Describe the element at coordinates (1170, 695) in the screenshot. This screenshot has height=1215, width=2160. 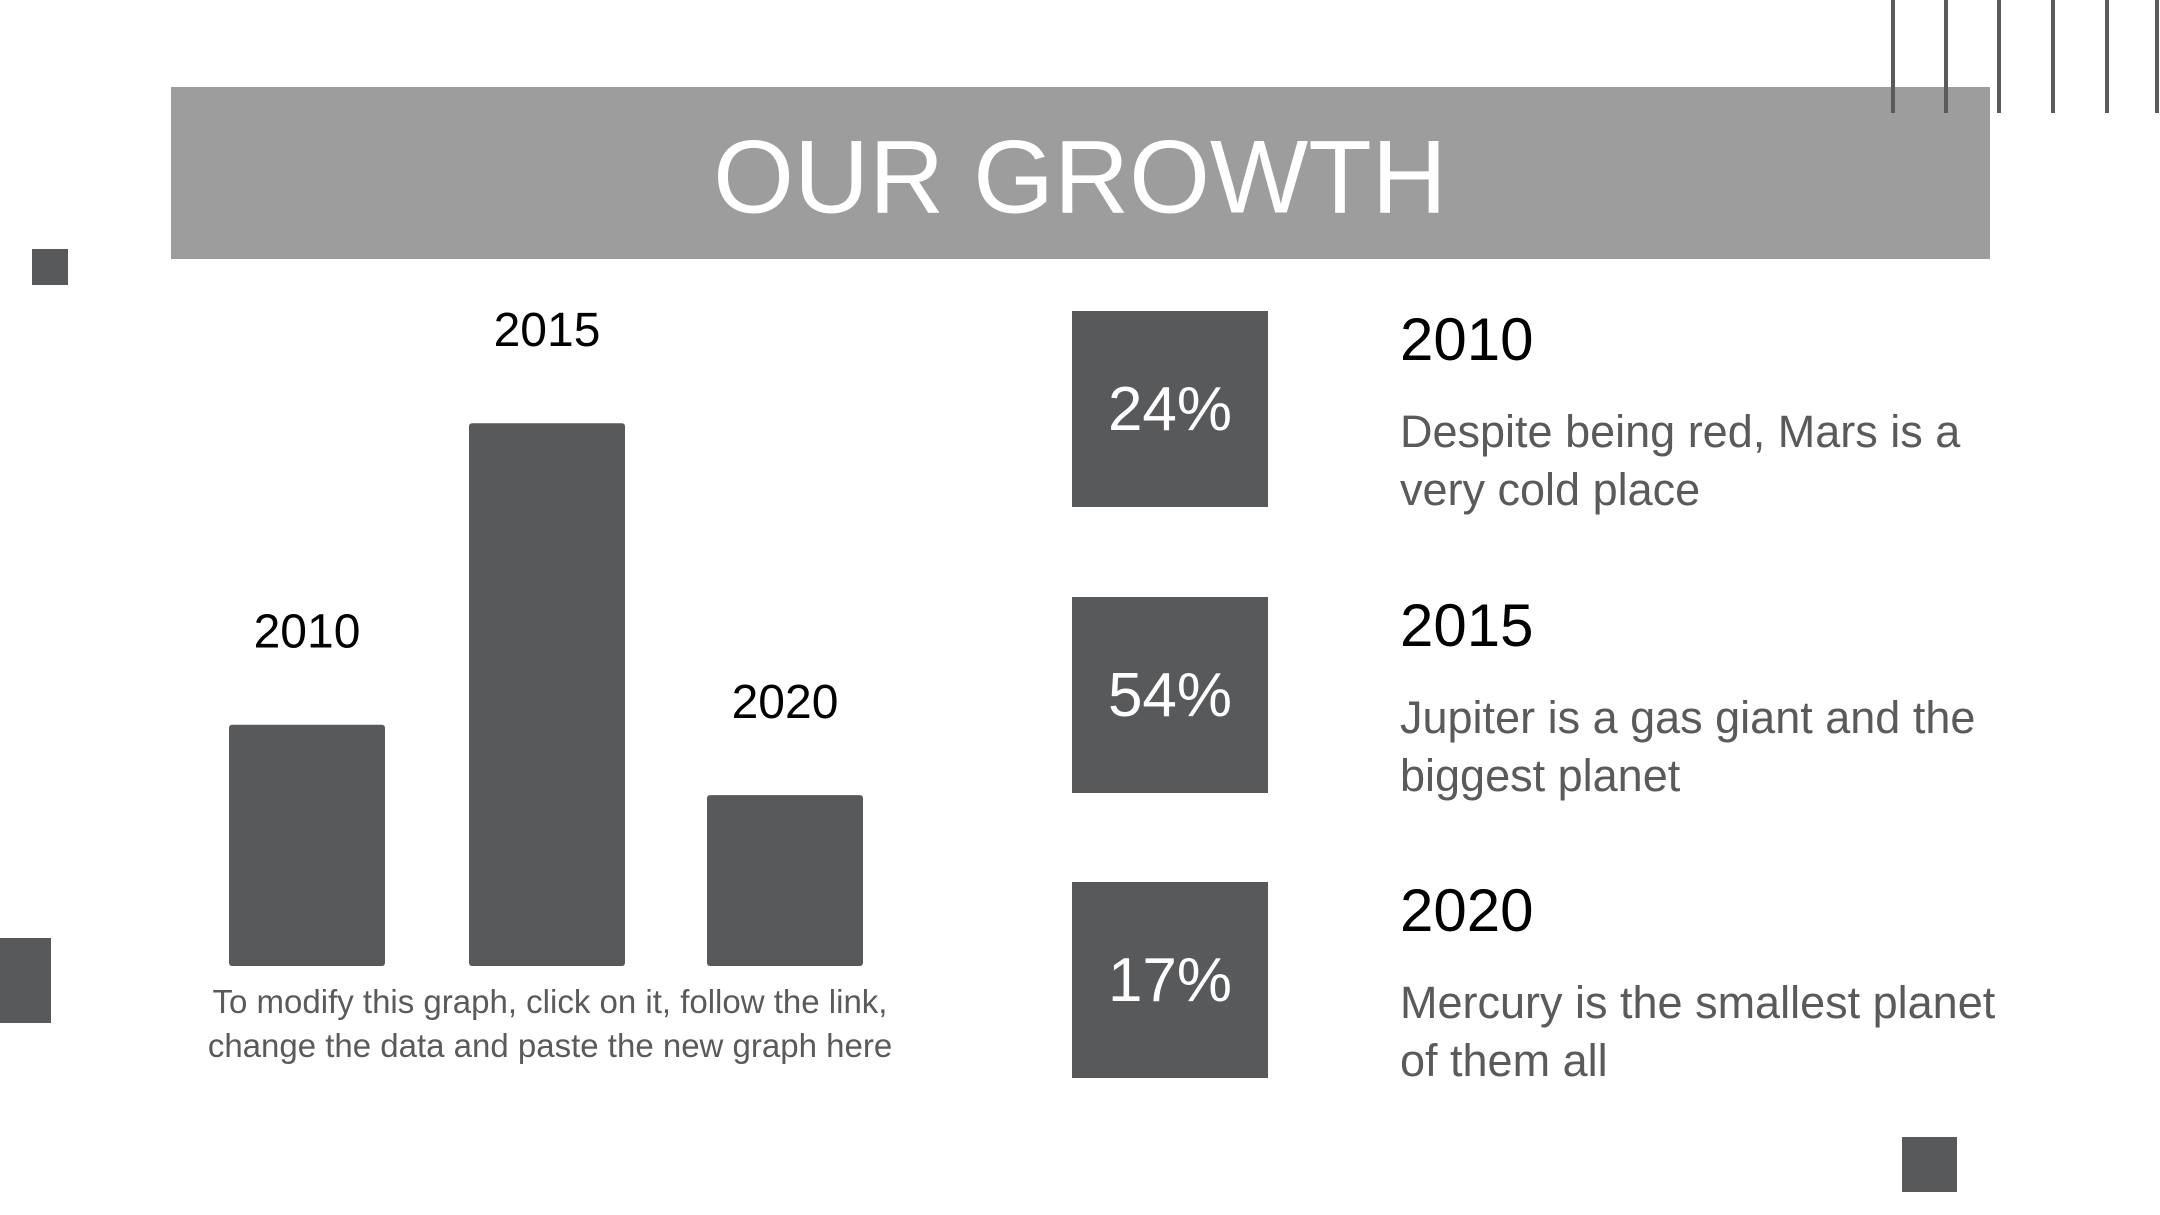
I see `percent-box: 54%` at that location.